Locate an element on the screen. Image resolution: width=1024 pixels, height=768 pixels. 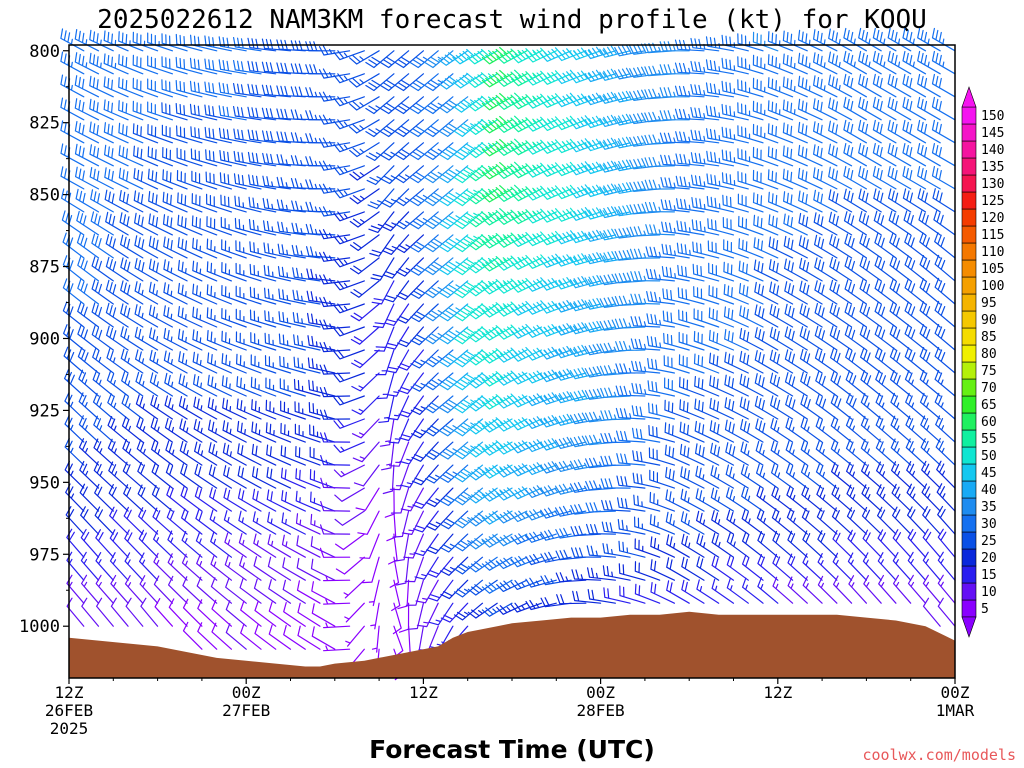
colorbar-label: 30 is located at coordinates (989, 524).